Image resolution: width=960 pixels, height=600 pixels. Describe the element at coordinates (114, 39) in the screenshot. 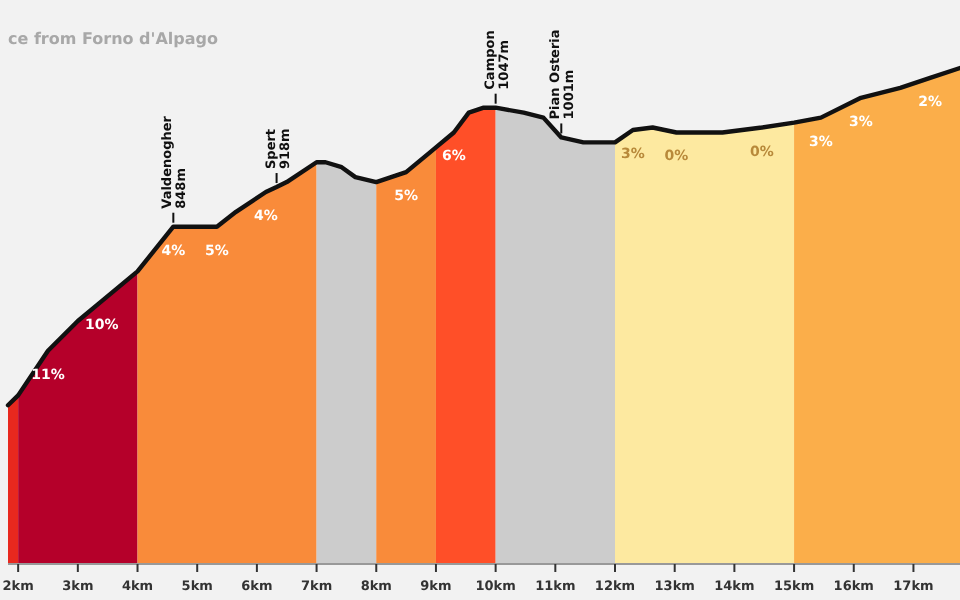

I see `chart-title: ce from Forno d'Alpago` at that location.